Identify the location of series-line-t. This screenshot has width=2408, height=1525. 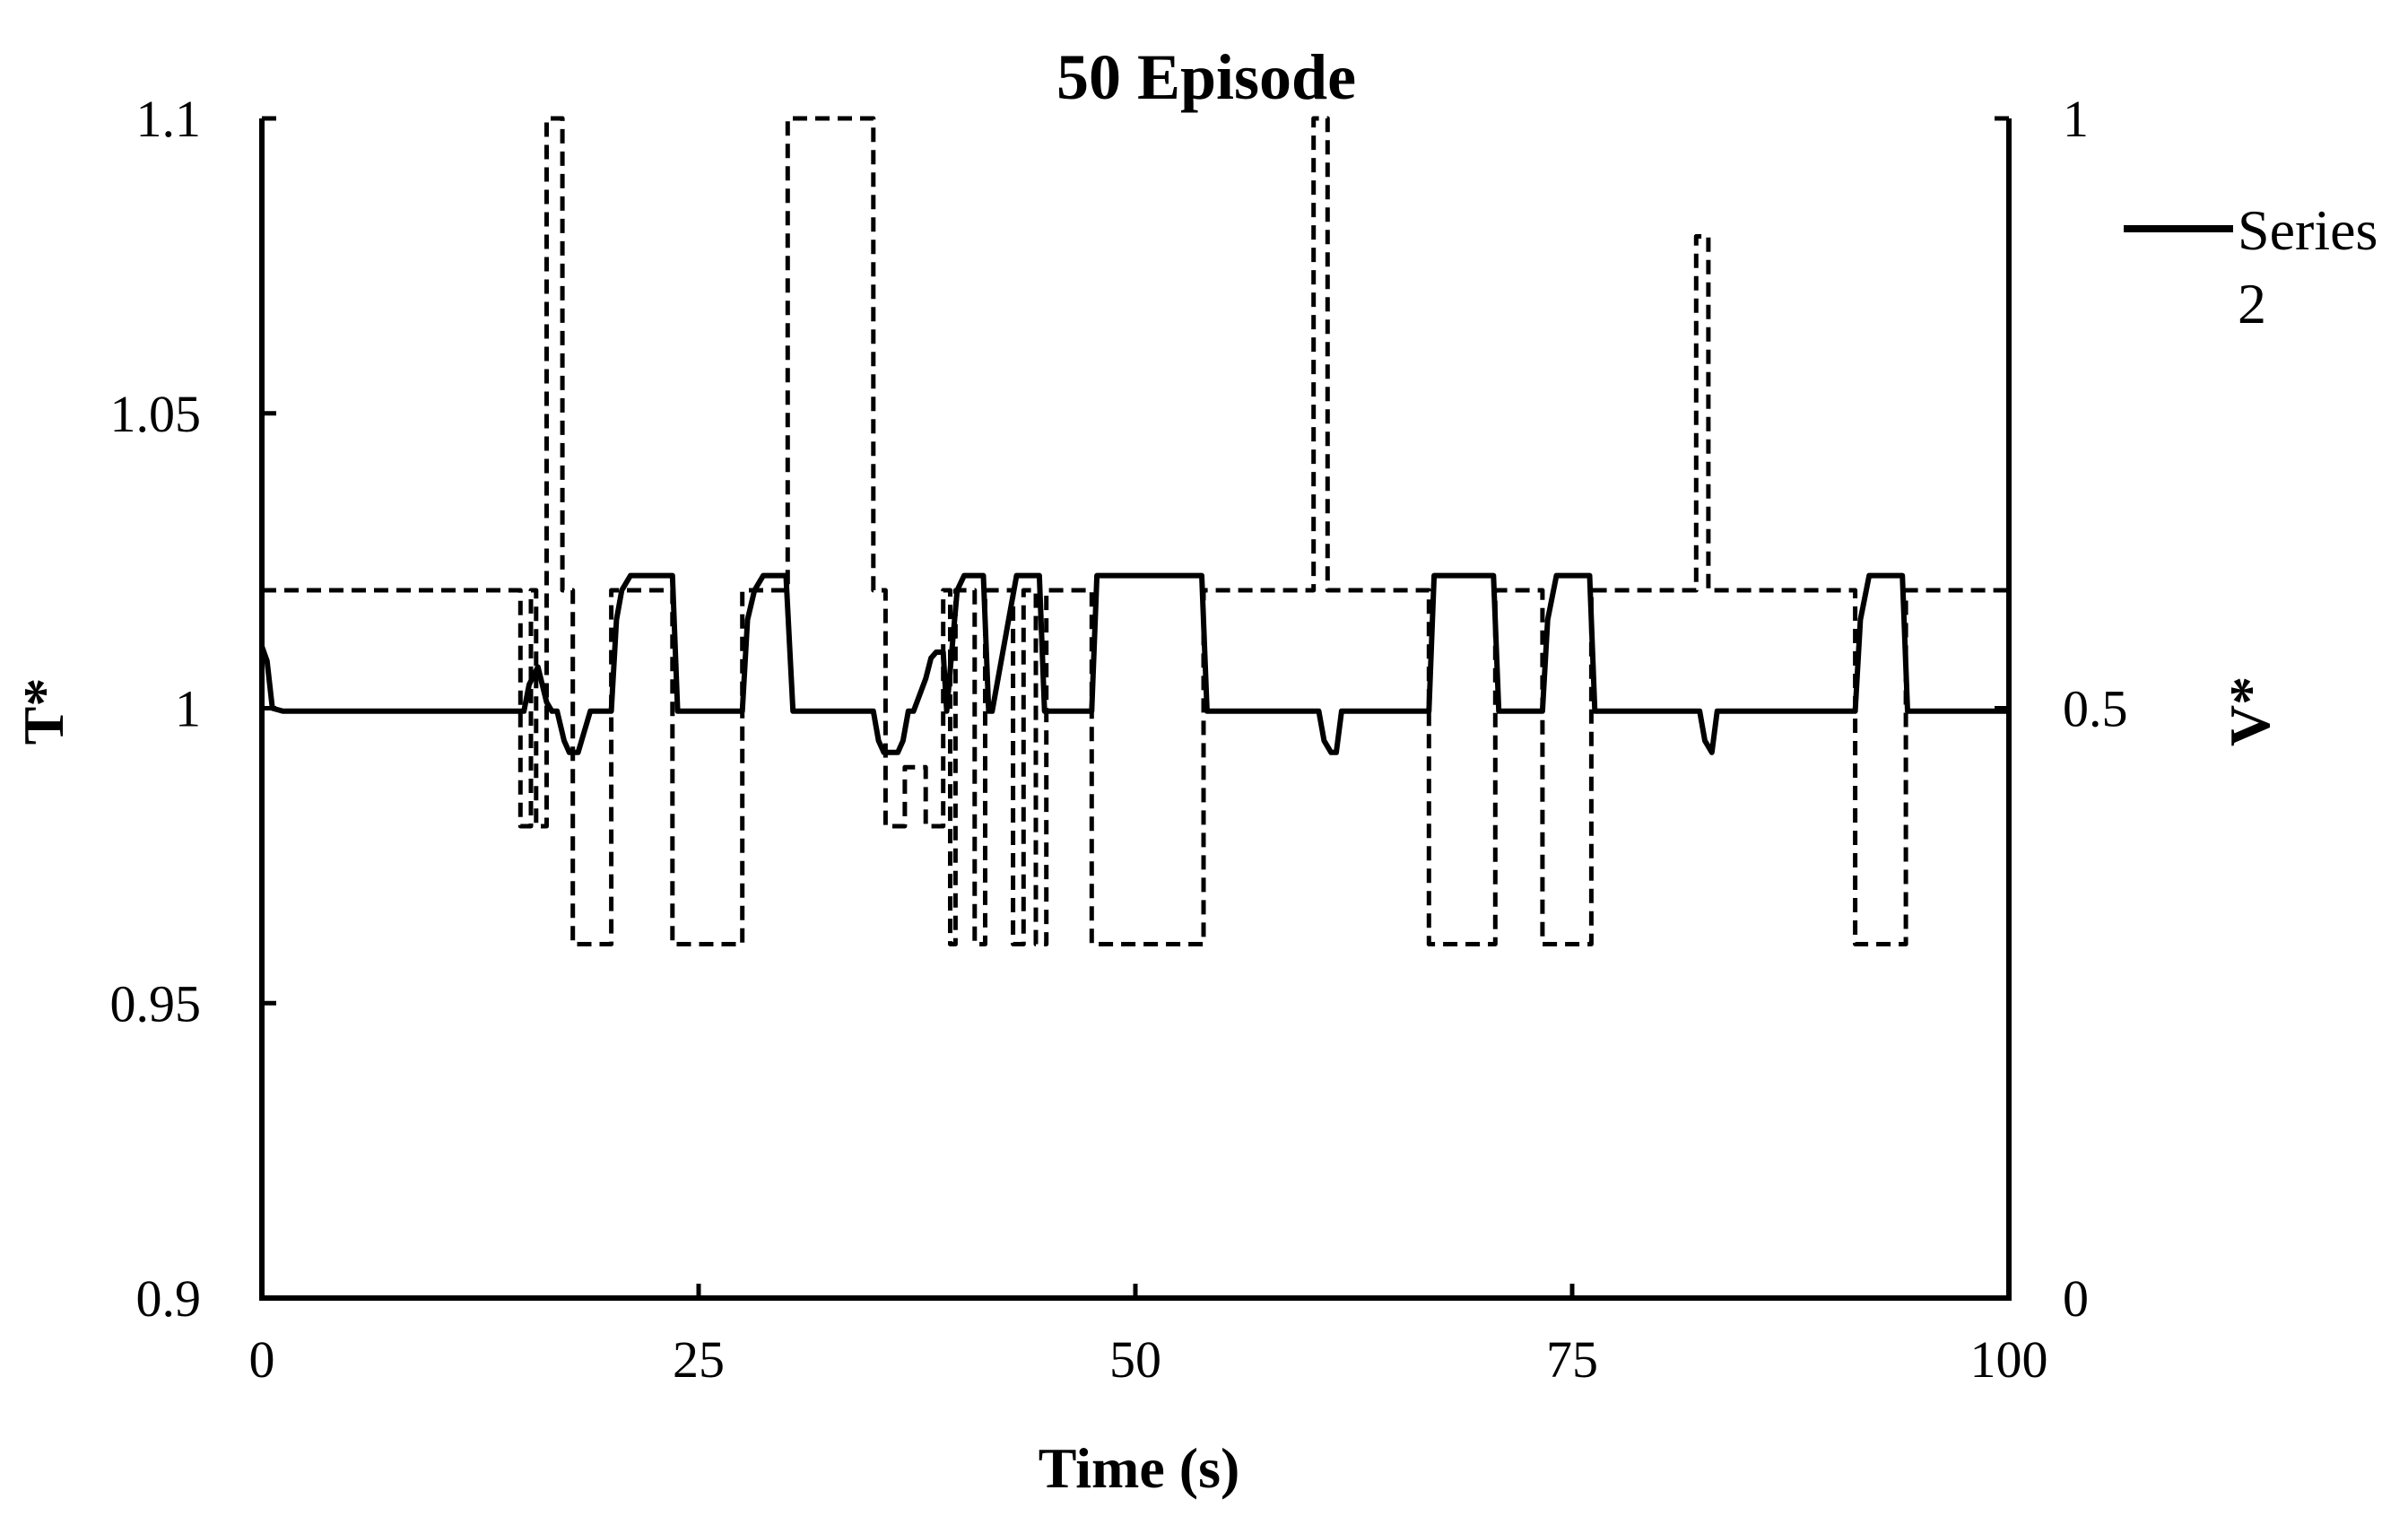
(1134, 663).